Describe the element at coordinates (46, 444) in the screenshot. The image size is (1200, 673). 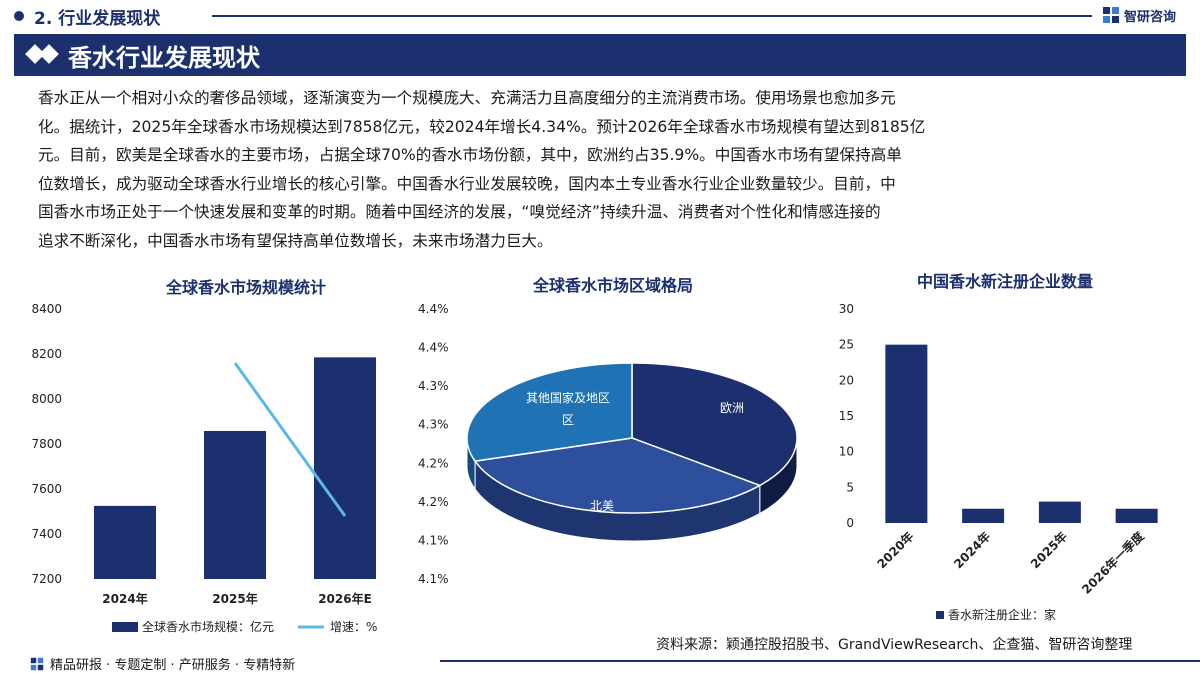
I see `y-left-tick-label: 7800` at that location.